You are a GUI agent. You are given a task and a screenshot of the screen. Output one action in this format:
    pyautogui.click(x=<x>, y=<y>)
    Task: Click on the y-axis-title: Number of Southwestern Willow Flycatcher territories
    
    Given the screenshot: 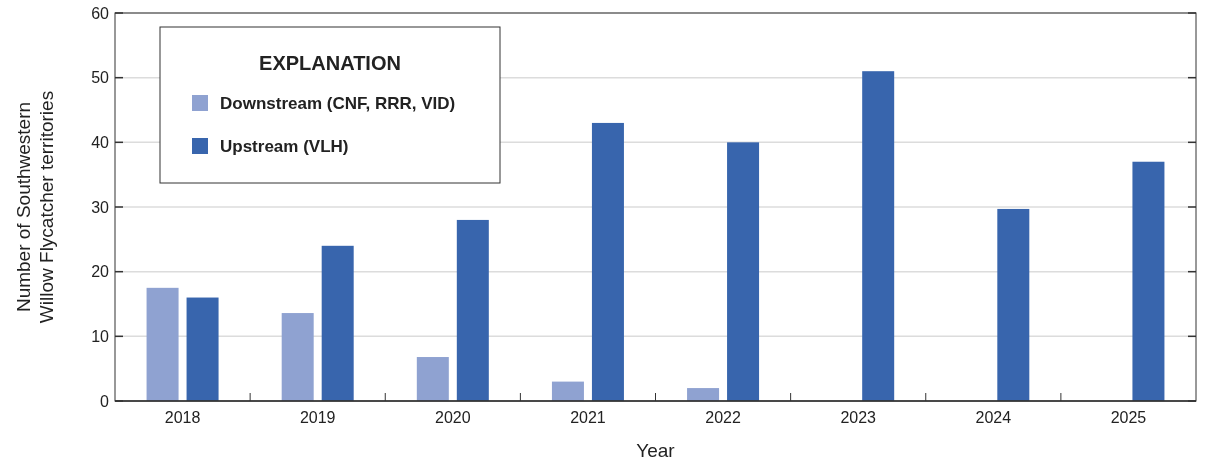 What is the action you would take?
    pyautogui.click(x=35, y=207)
    